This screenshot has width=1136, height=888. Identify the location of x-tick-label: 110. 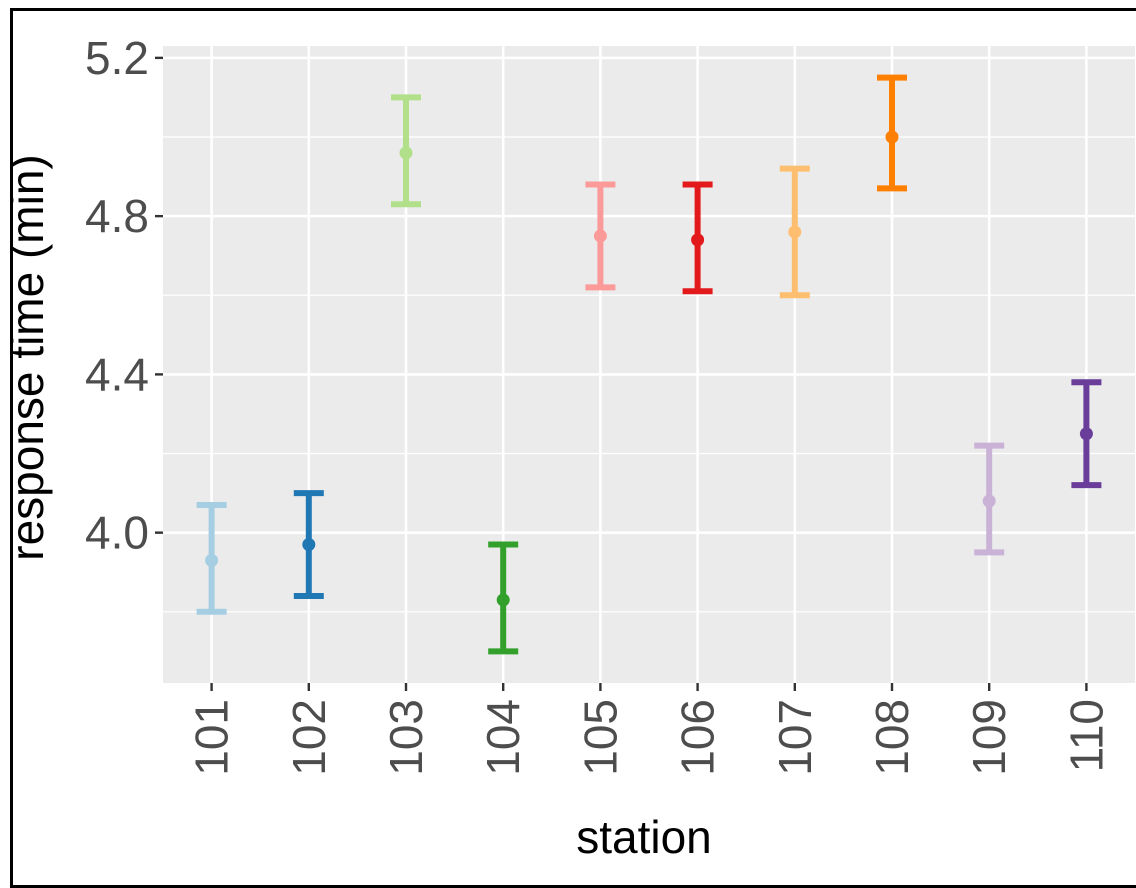
(1086, 735).